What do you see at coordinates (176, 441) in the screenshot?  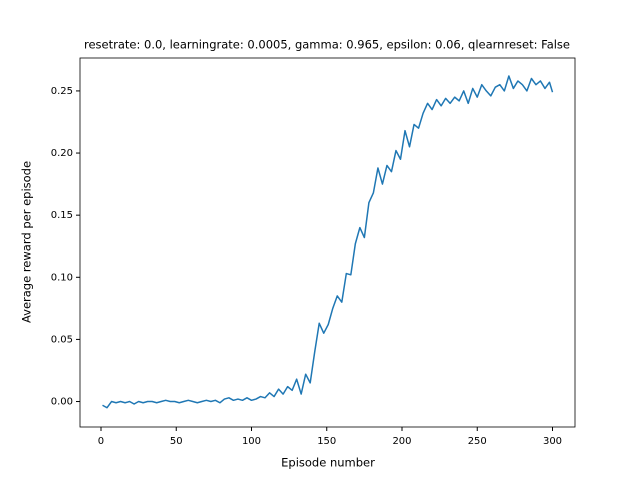 I see `x-tick-label: 50` at bounding box center [176, 441].